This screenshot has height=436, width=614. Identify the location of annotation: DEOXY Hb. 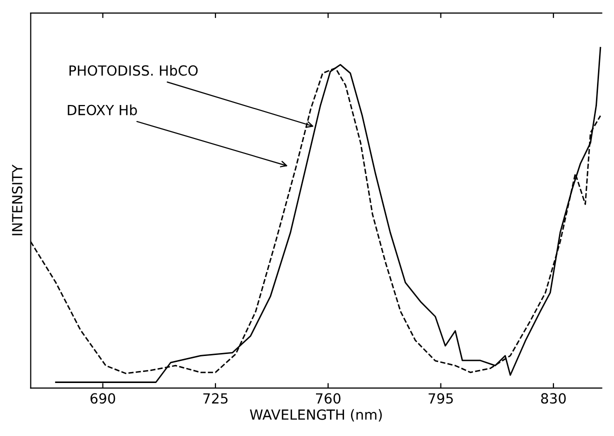
(102, 110).